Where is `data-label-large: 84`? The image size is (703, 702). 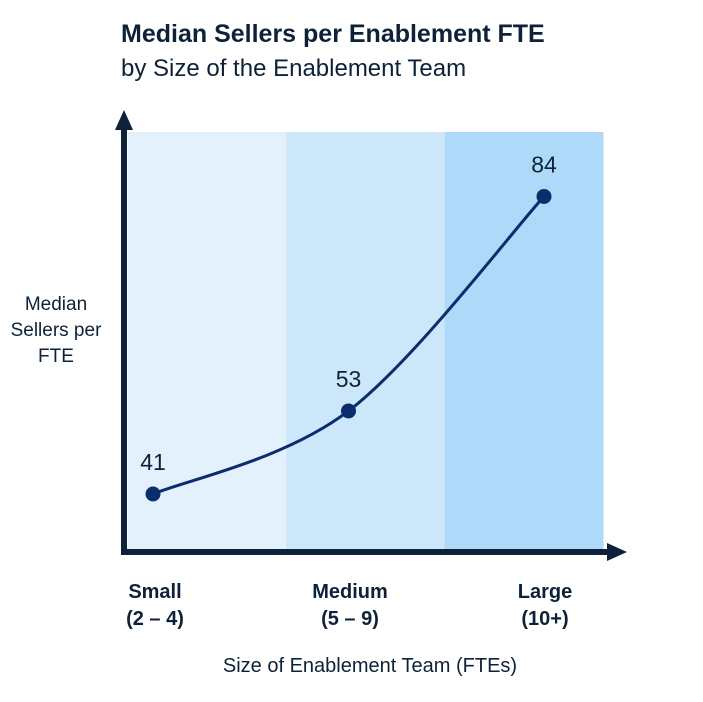
data-label-large: 84 is located at coordinates (544, 164).